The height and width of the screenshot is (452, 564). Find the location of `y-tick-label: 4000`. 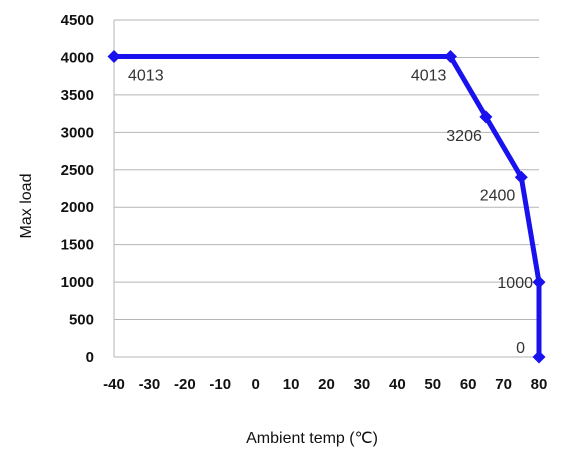

y-tick-label: 4000 is located at coordinates (77, 57).